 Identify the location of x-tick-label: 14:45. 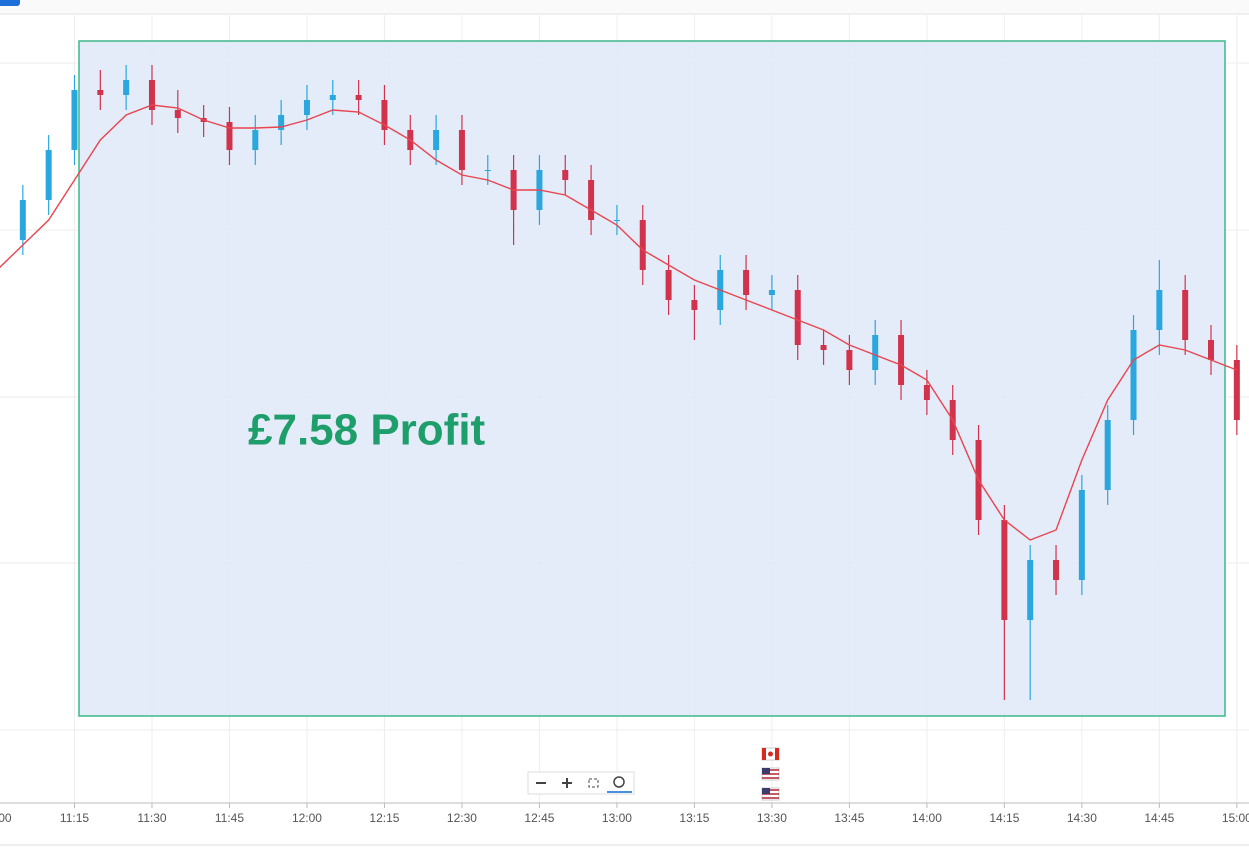
(1159, 818).